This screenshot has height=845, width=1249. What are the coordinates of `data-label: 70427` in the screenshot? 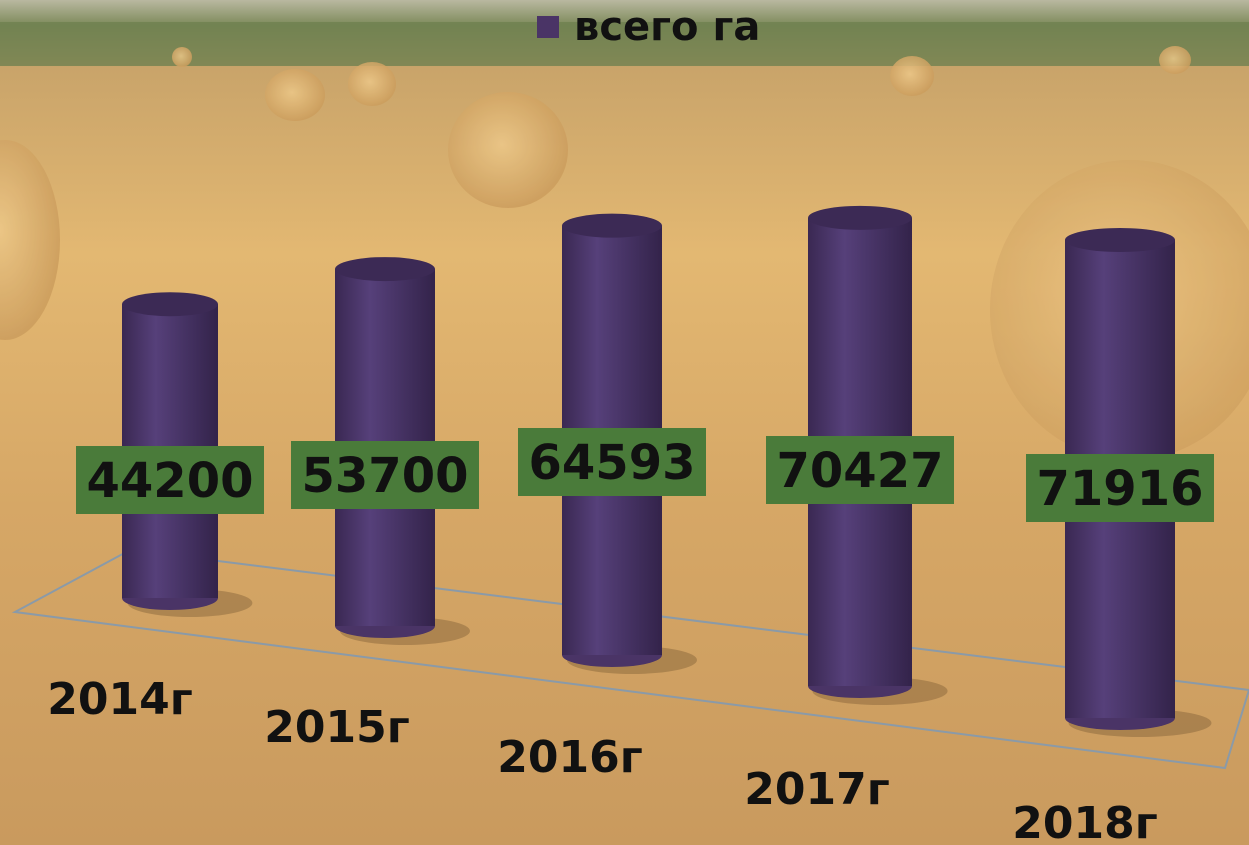 It's located at (860, 471).